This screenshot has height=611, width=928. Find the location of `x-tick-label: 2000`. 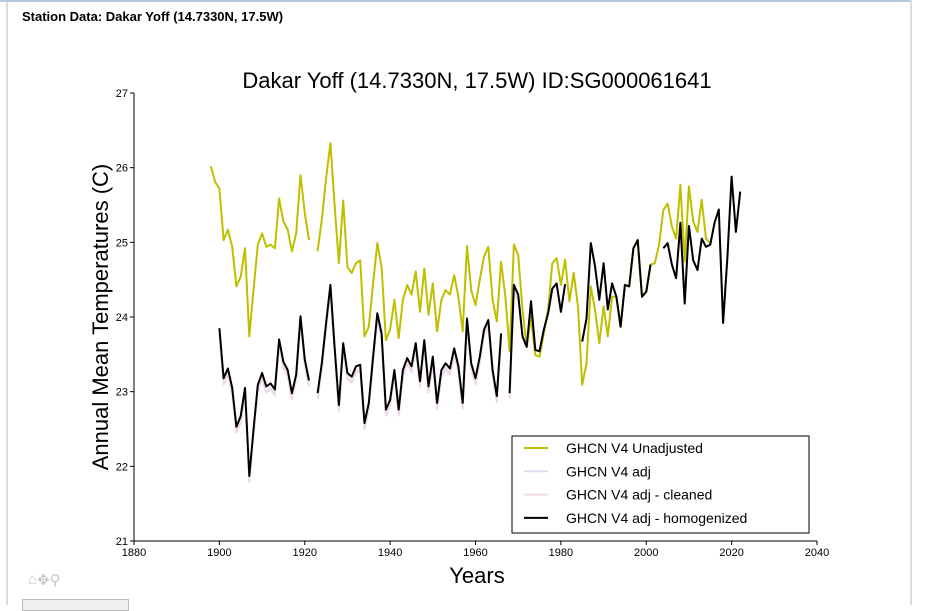

x-tick-label: 2000 is located at coordinates (646, 553).